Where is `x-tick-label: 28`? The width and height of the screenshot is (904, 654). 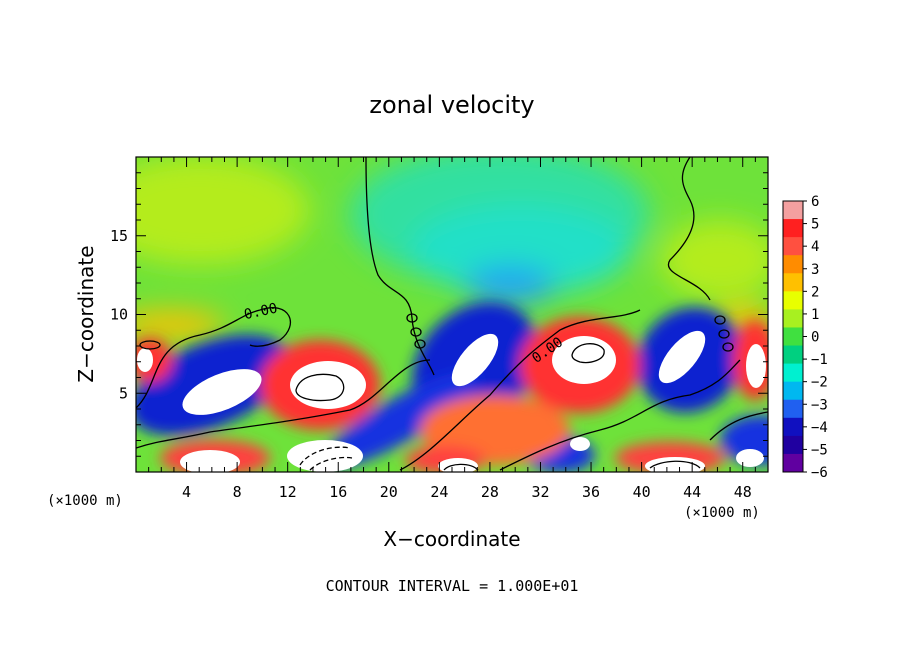 x-tick-label: 28 is located at coordinates (490, 492).